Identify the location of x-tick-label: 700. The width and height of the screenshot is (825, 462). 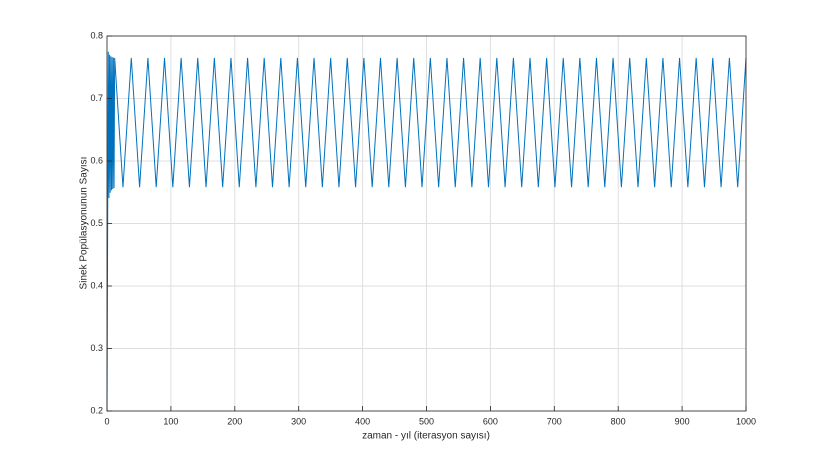
(554, 421).